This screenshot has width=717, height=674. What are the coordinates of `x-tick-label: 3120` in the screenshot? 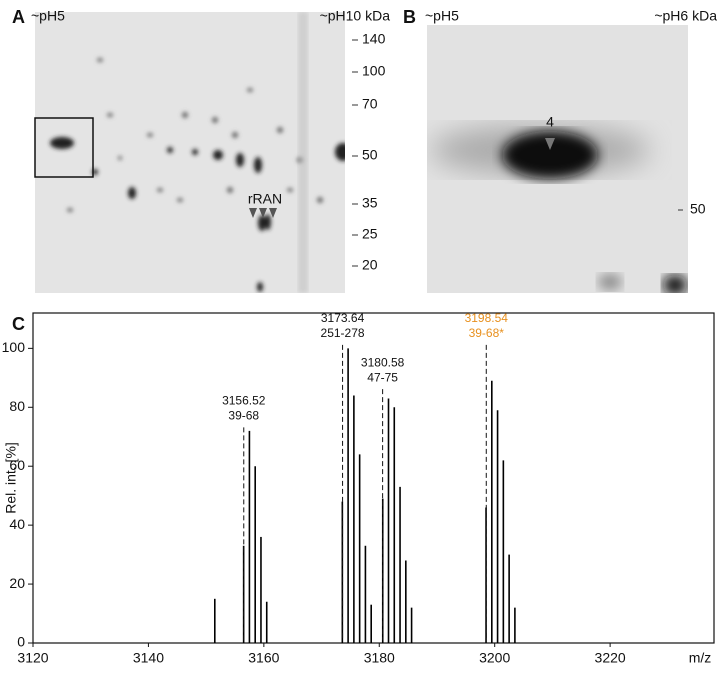 It's located at (32, 658).